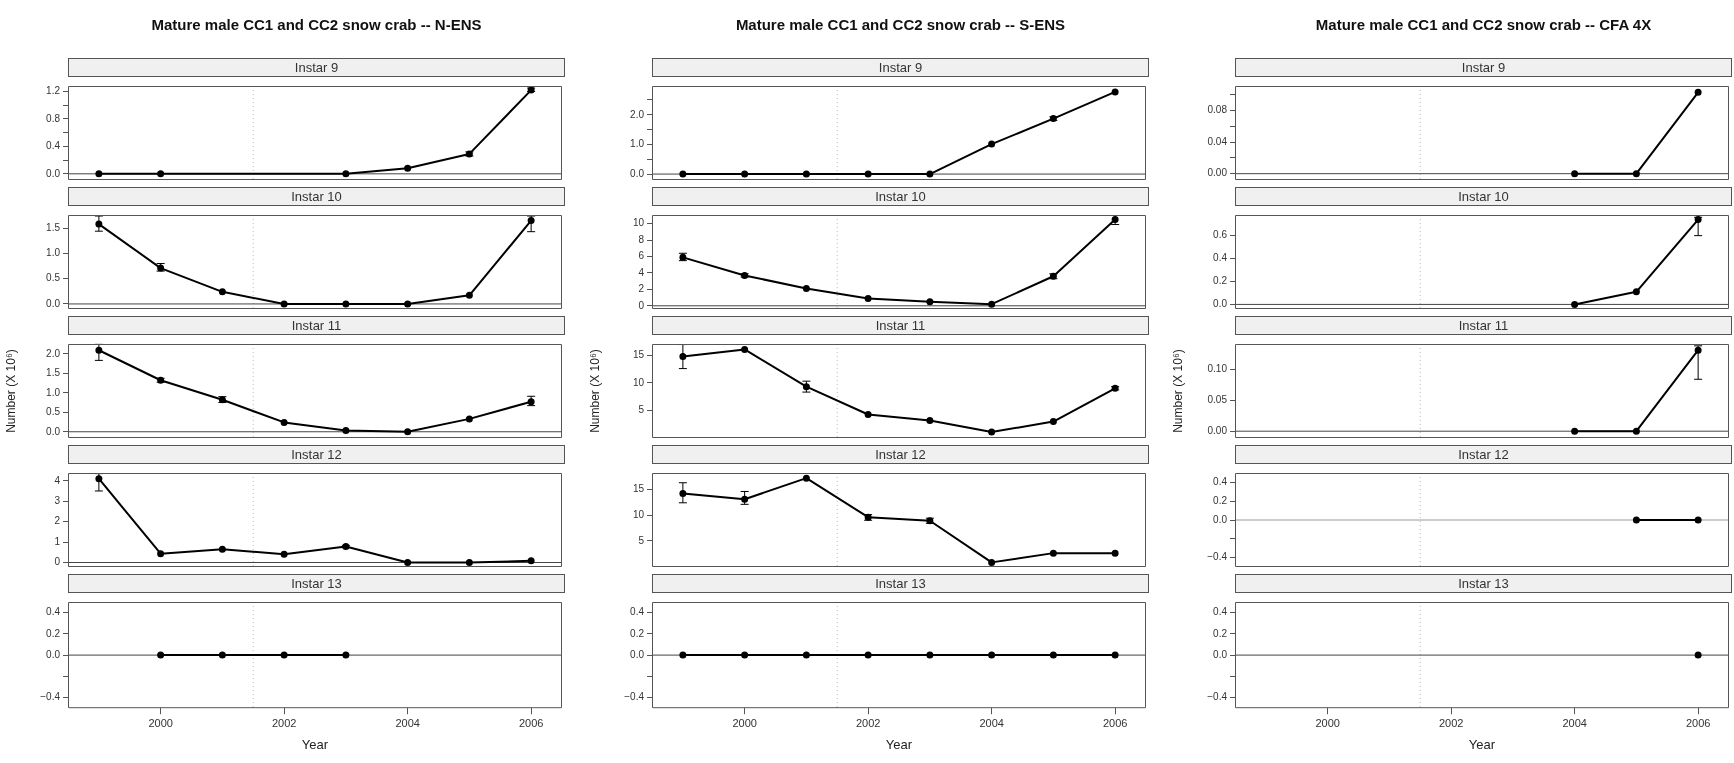 The height and width of the screenshot is (763, 1734). Describe the element at coordinates (1217, 110) in the screenshot. I see `y-tick-label: 0.08` at that location.